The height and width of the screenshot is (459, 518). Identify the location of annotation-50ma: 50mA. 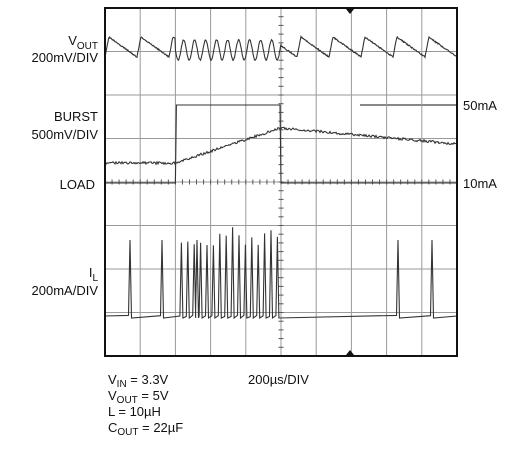
(480, 105).